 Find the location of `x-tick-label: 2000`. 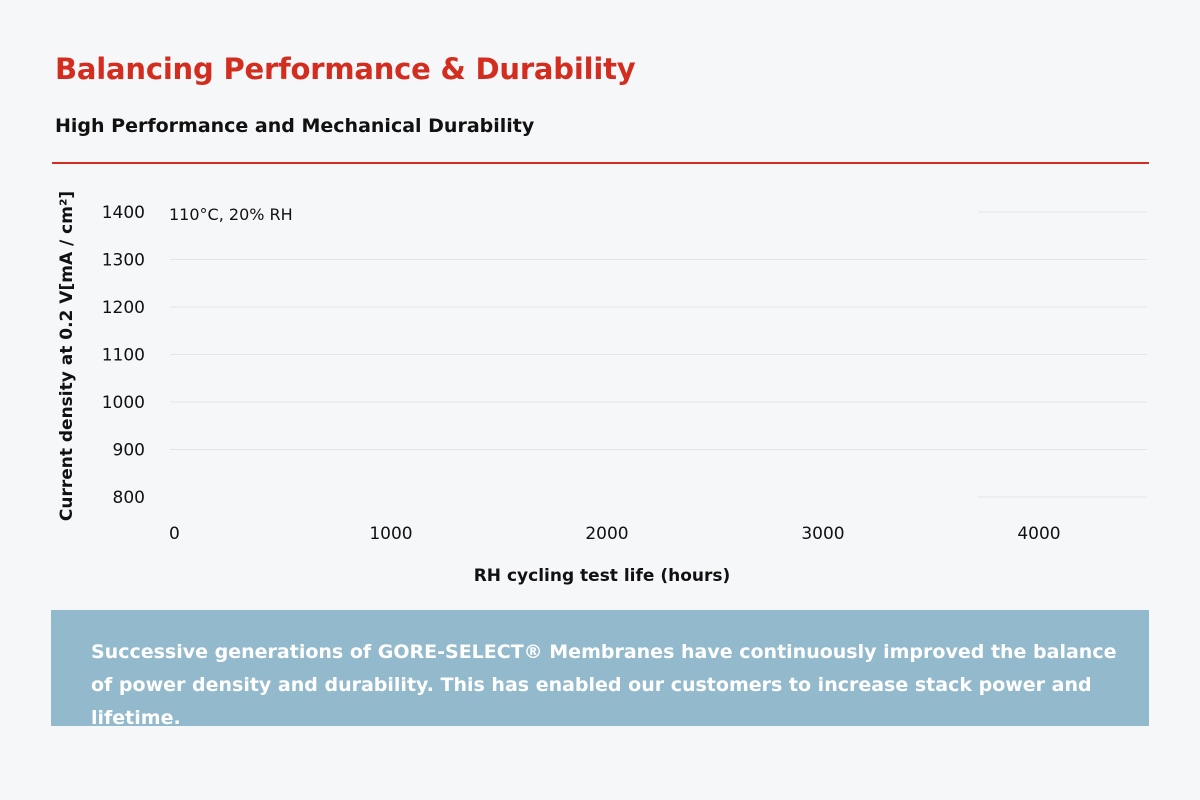

x-tick-label: 2000 is located at coordinates (606, 534).